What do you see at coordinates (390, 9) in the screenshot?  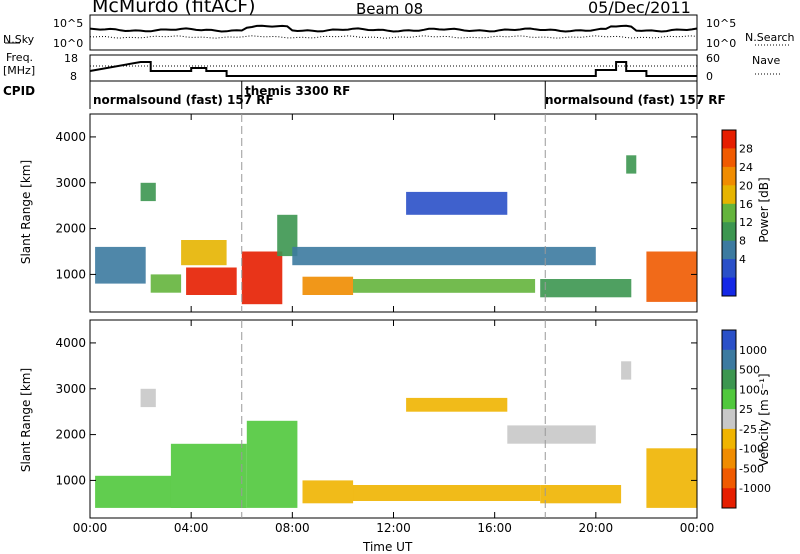 I see `beam-title: Beam 08` at bounding box center [390, 9].